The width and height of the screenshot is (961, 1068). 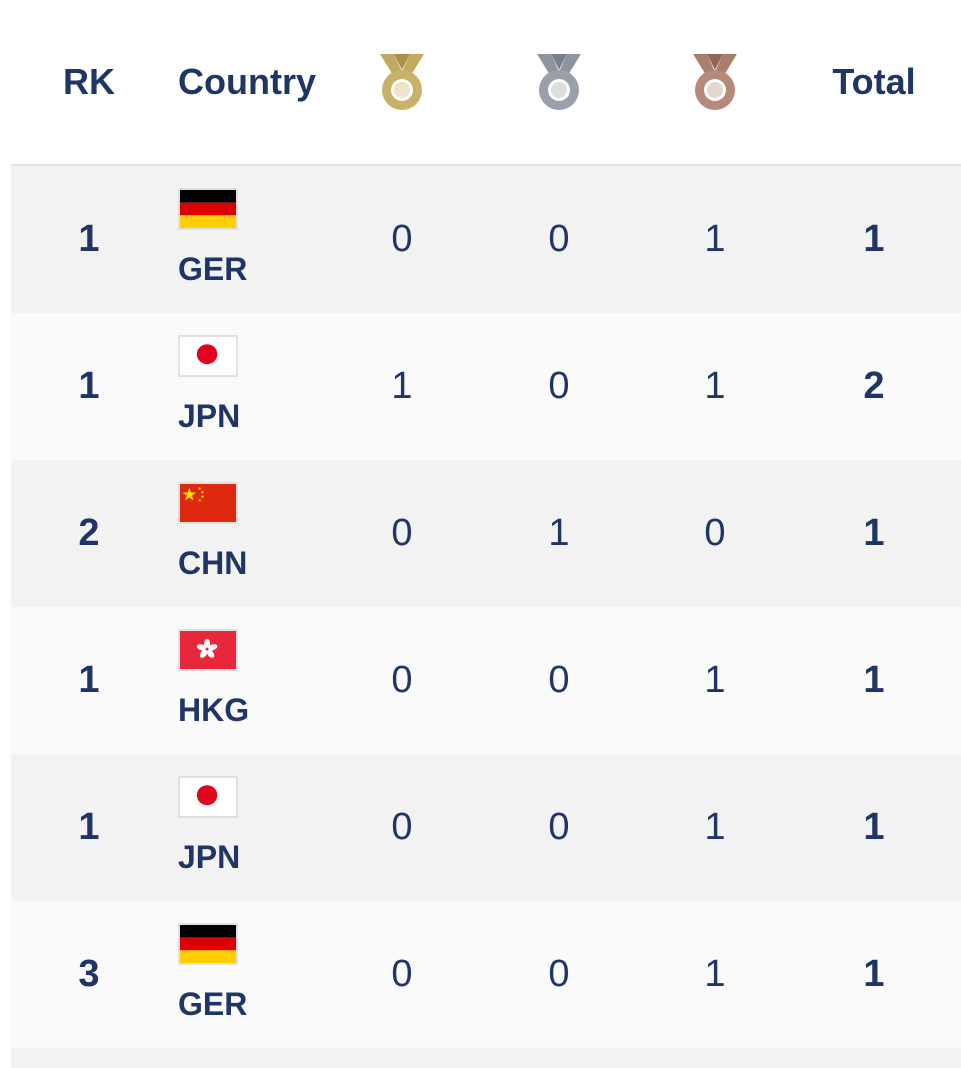 What do you see at coordinates (486, 1058) in the screenshot?
I see `next-row-partial` at bounding box center [486, 1058].